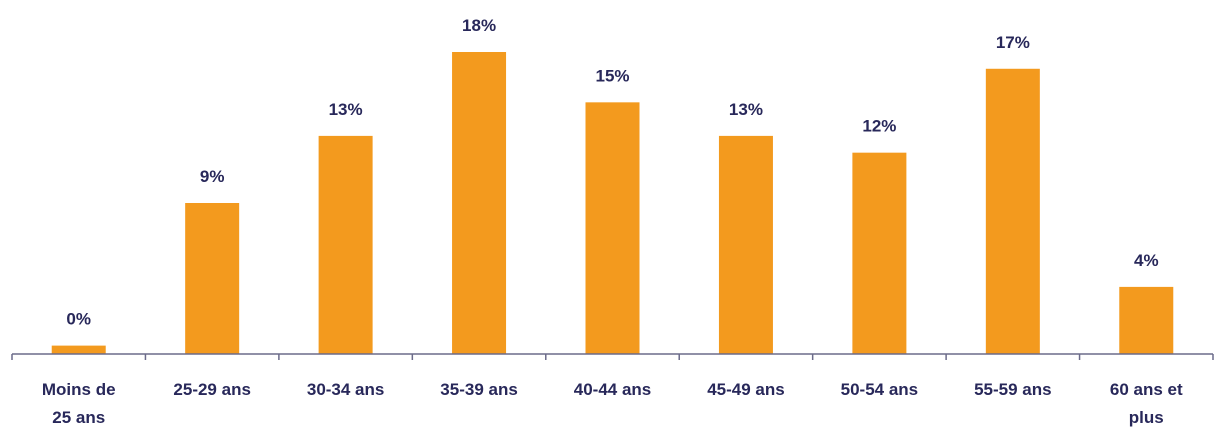 This screenshot has height=430, width=1220. I want to click on category-label: 35-39 ans, so click(479, 389).